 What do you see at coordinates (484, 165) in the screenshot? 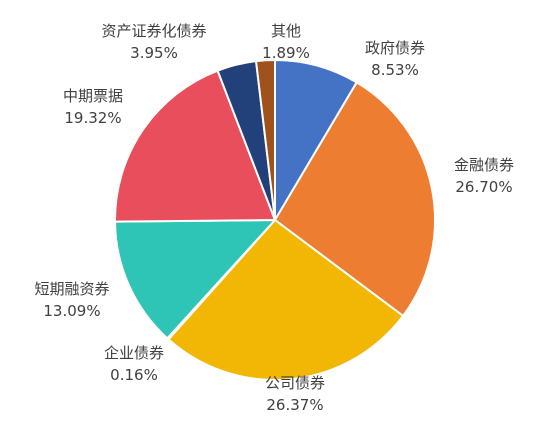
I see `label-name-financial: 金融债券` at bounding box center [484, 165].